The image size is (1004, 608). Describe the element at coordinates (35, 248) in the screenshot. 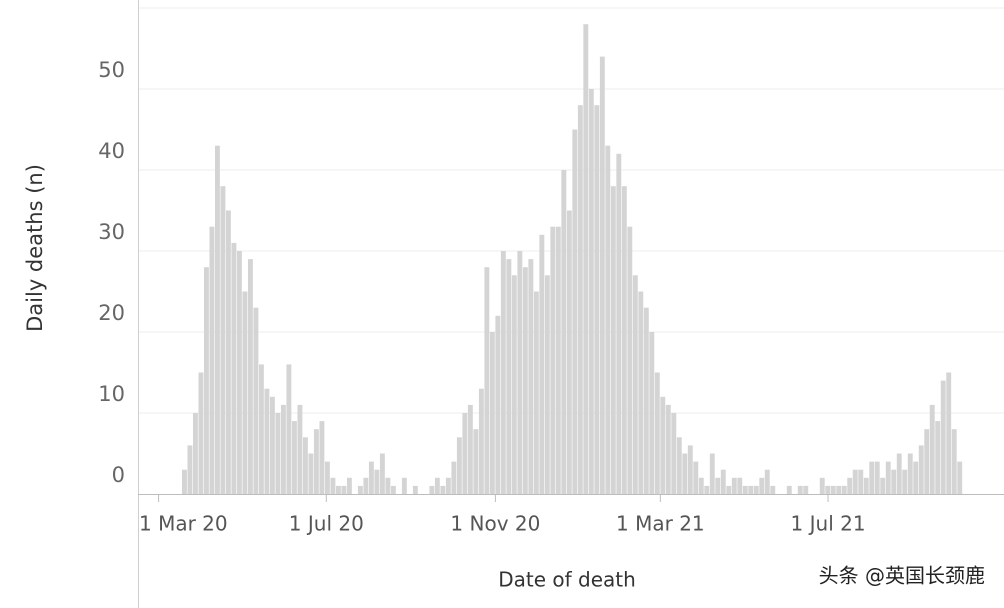

I see `y-axis-label: Daily deaths (n)` at that location.